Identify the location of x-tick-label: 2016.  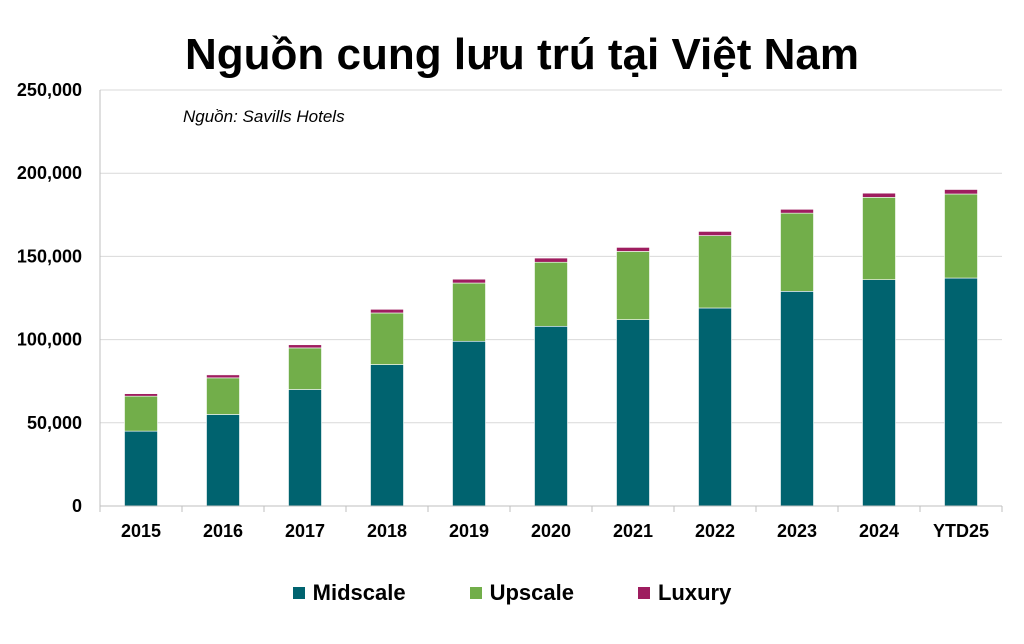
(223, 531).